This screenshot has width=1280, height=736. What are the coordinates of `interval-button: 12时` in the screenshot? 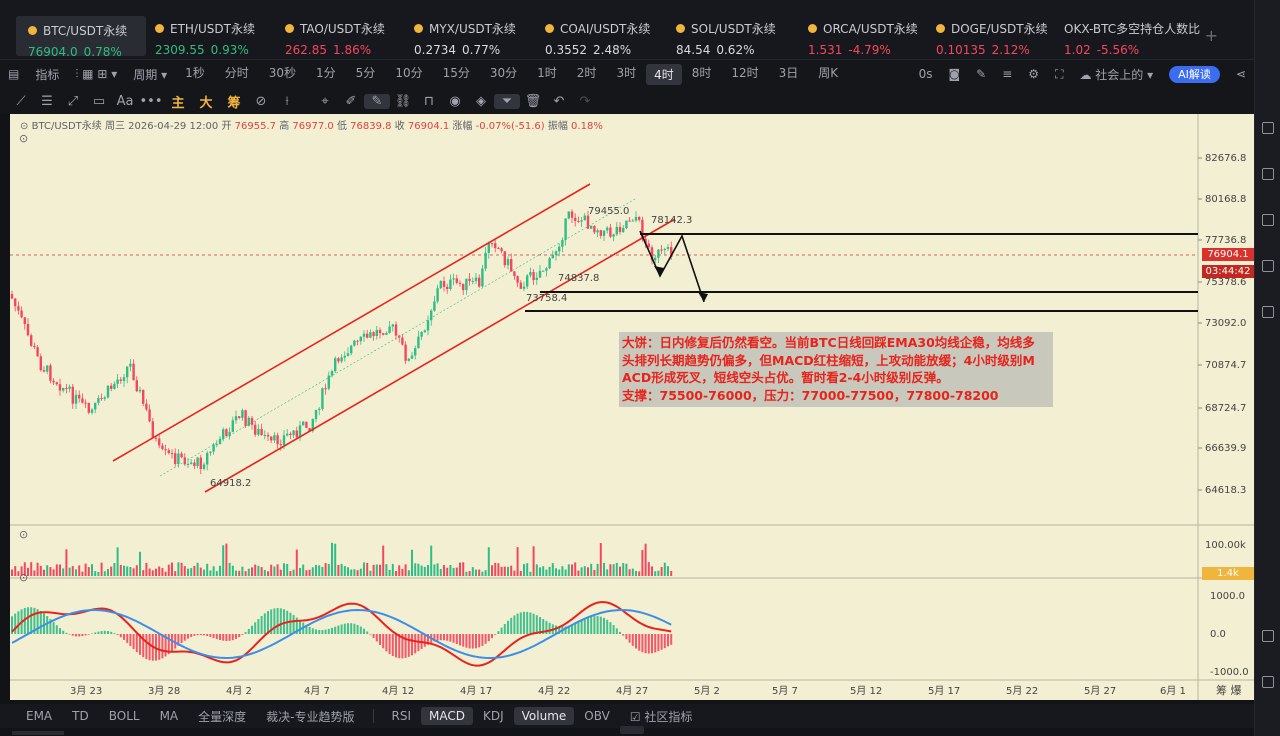 It's located at (745, 72).